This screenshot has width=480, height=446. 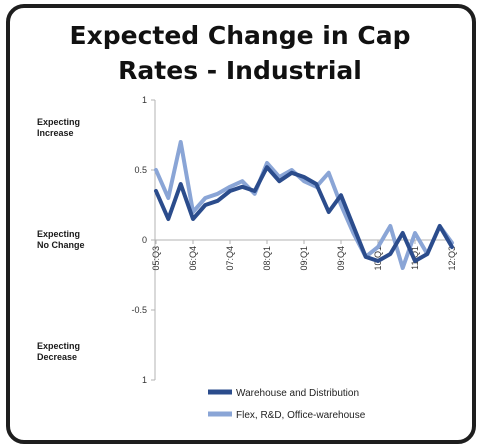 What do you see at coordinates (301, 415) in the screenshot?
I see `legend-label-2: Flex, R&D, Office-warehouse` at bounding box center [301, 415].